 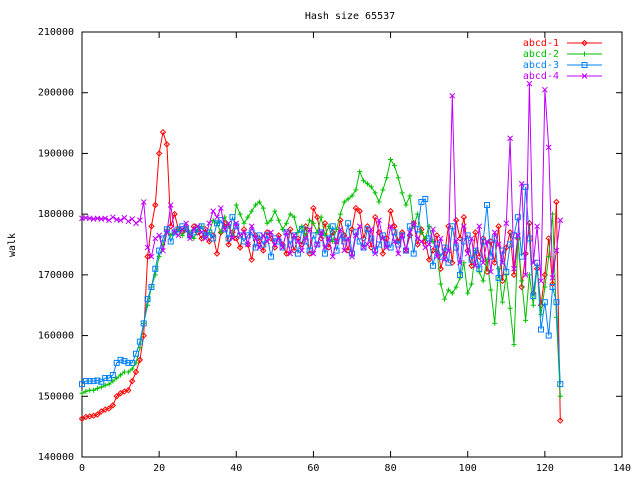 What do you see at coordinates (56, 153) in the screenshot?
I see `y-tick-label: 190000` at bounding box center [56, 153].